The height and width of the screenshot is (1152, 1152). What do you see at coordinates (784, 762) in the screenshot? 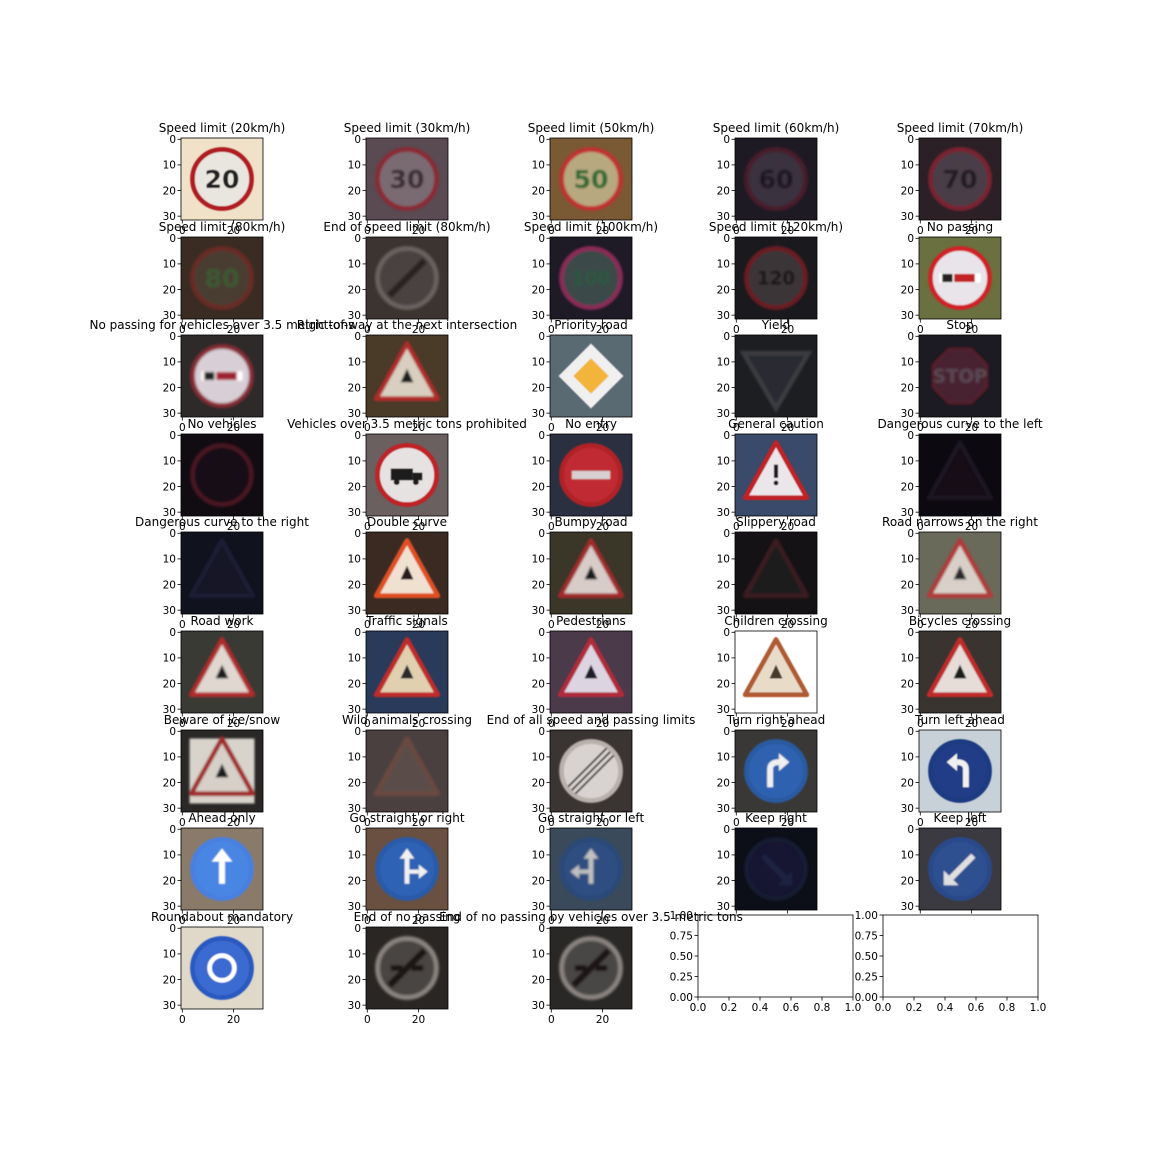
I see `sign-symbol-turnright` at bounding box center [784, 762].